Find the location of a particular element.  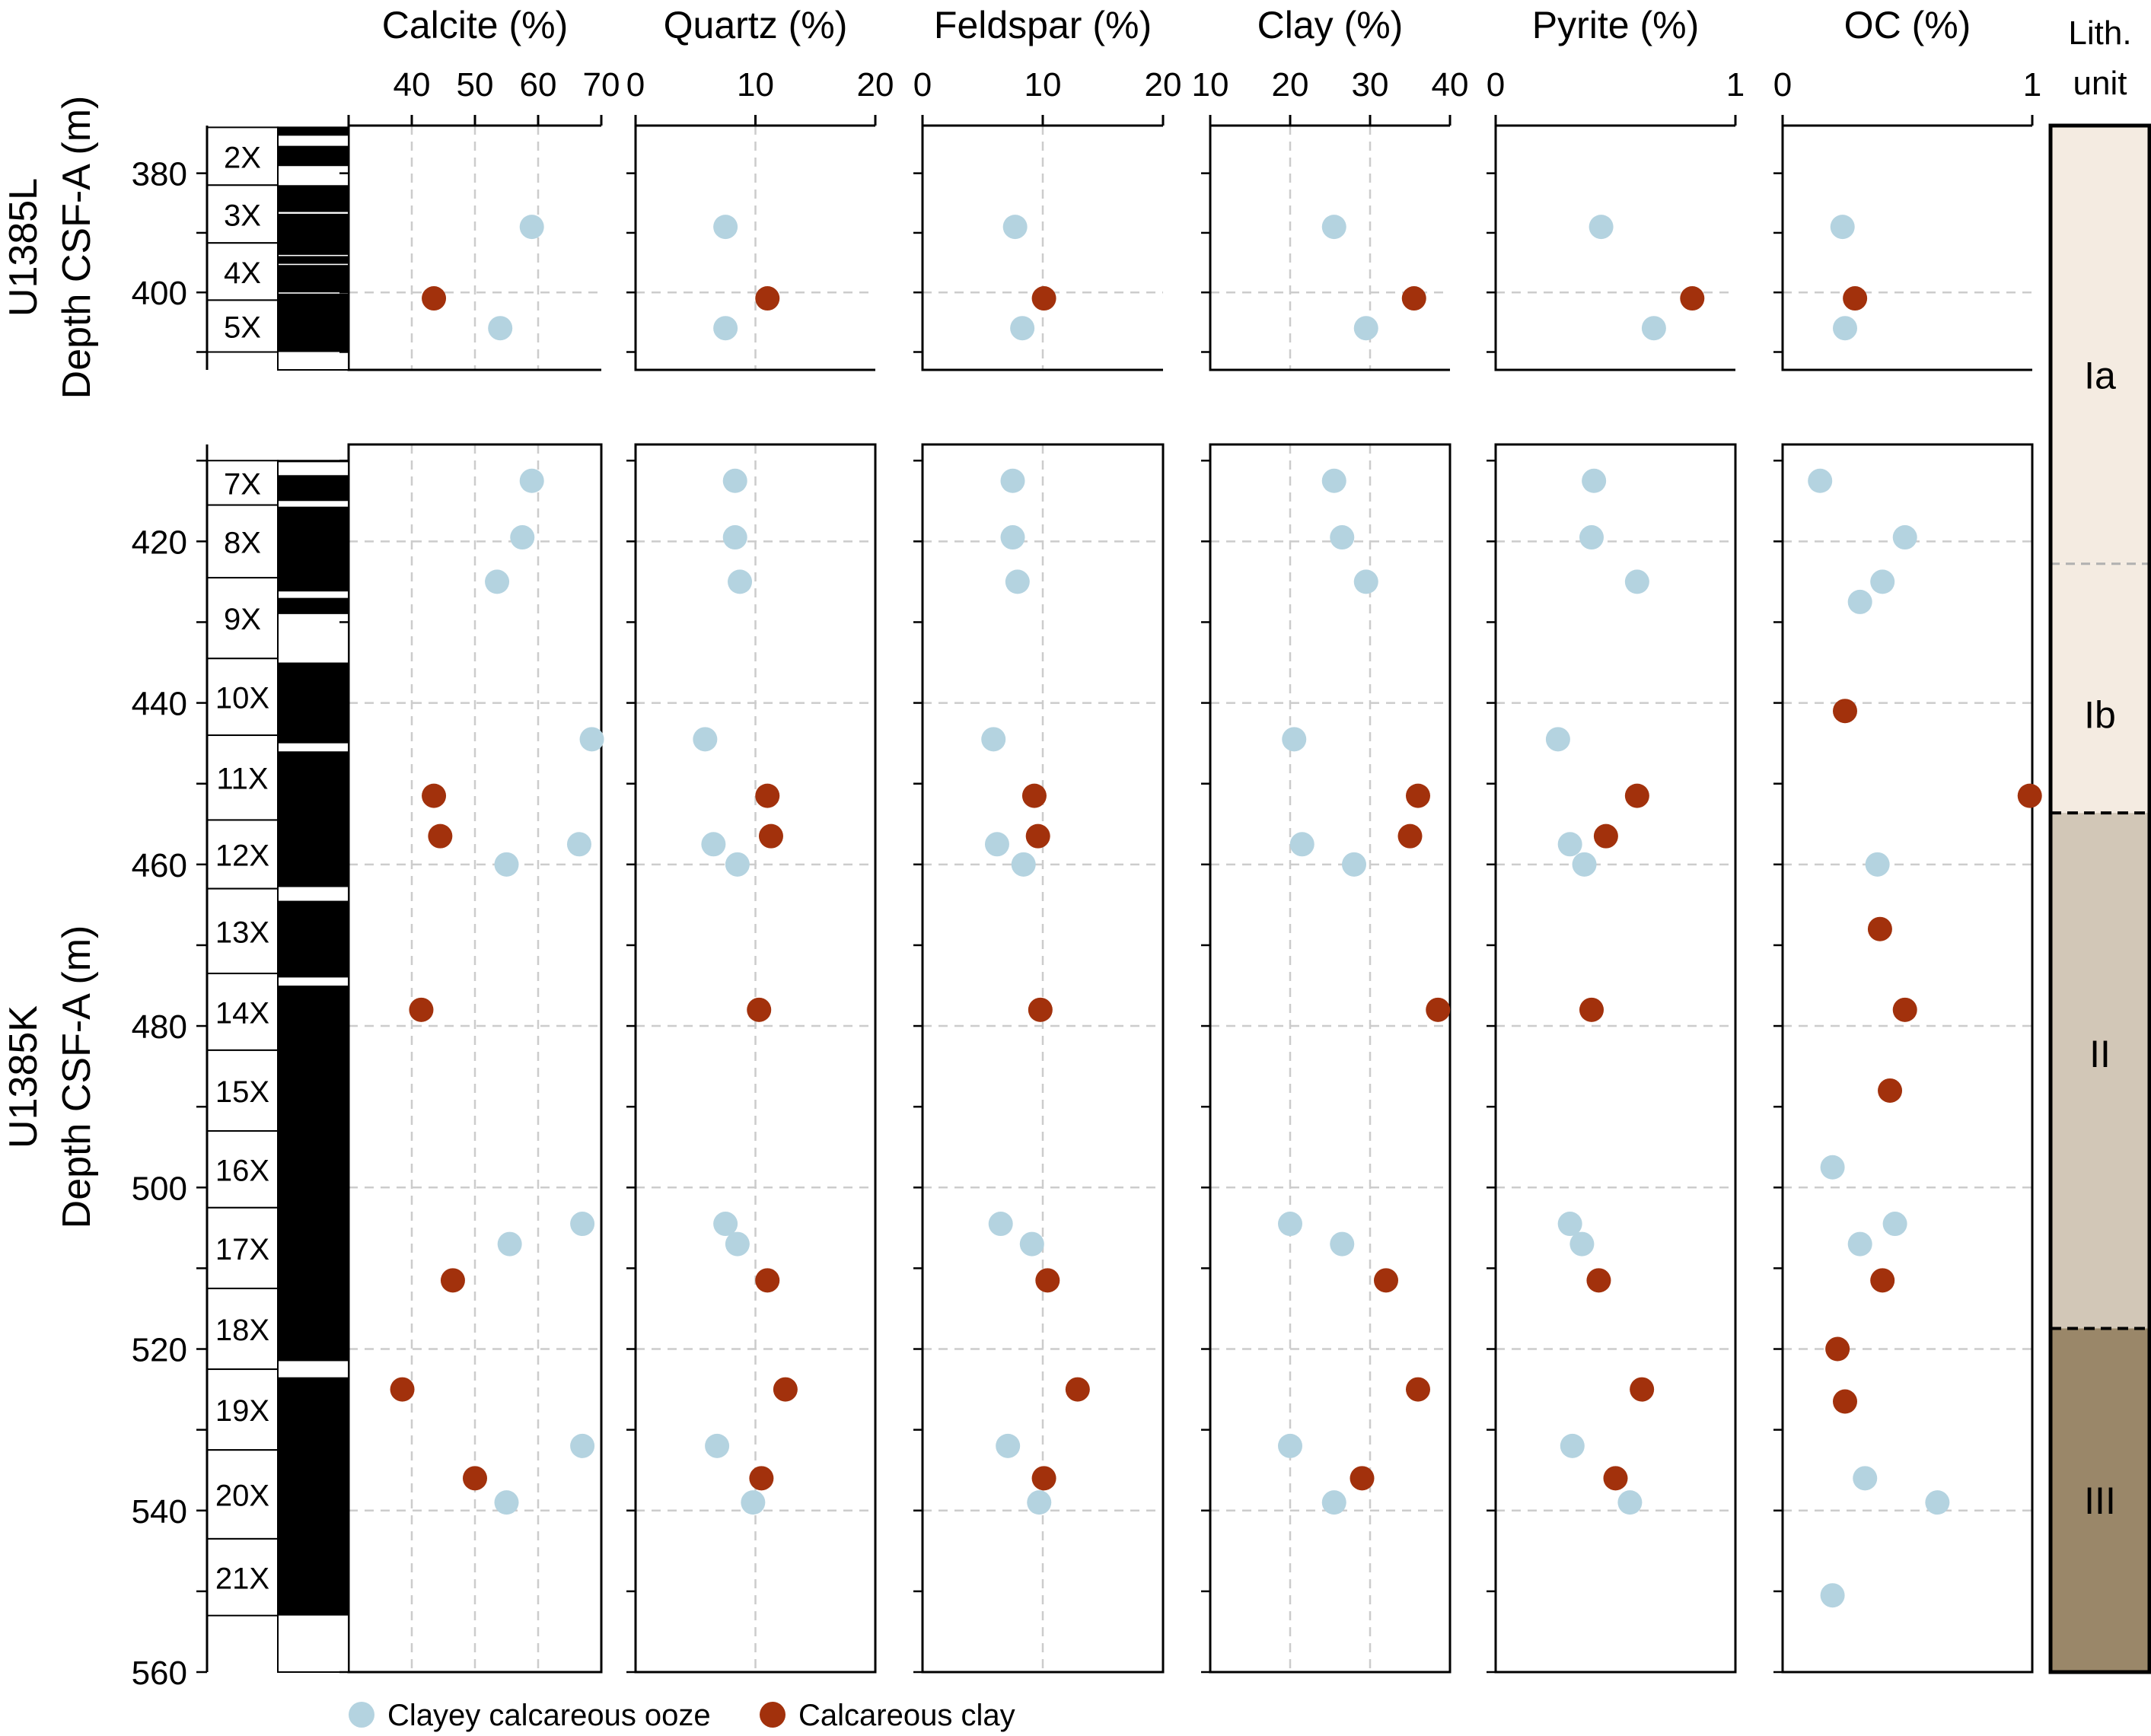

core-label: 2X is located at coordinates (243, 157).